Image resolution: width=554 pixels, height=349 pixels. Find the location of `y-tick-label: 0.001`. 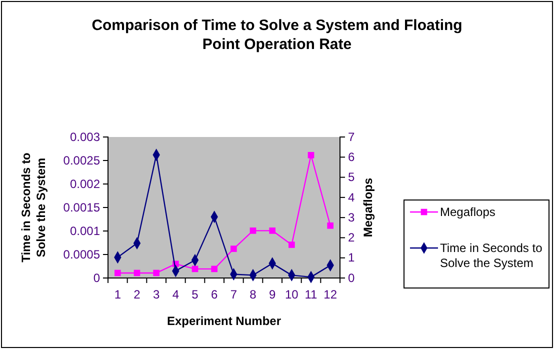

y-tick-label: 0.001 is located at coordinates (85, 231).